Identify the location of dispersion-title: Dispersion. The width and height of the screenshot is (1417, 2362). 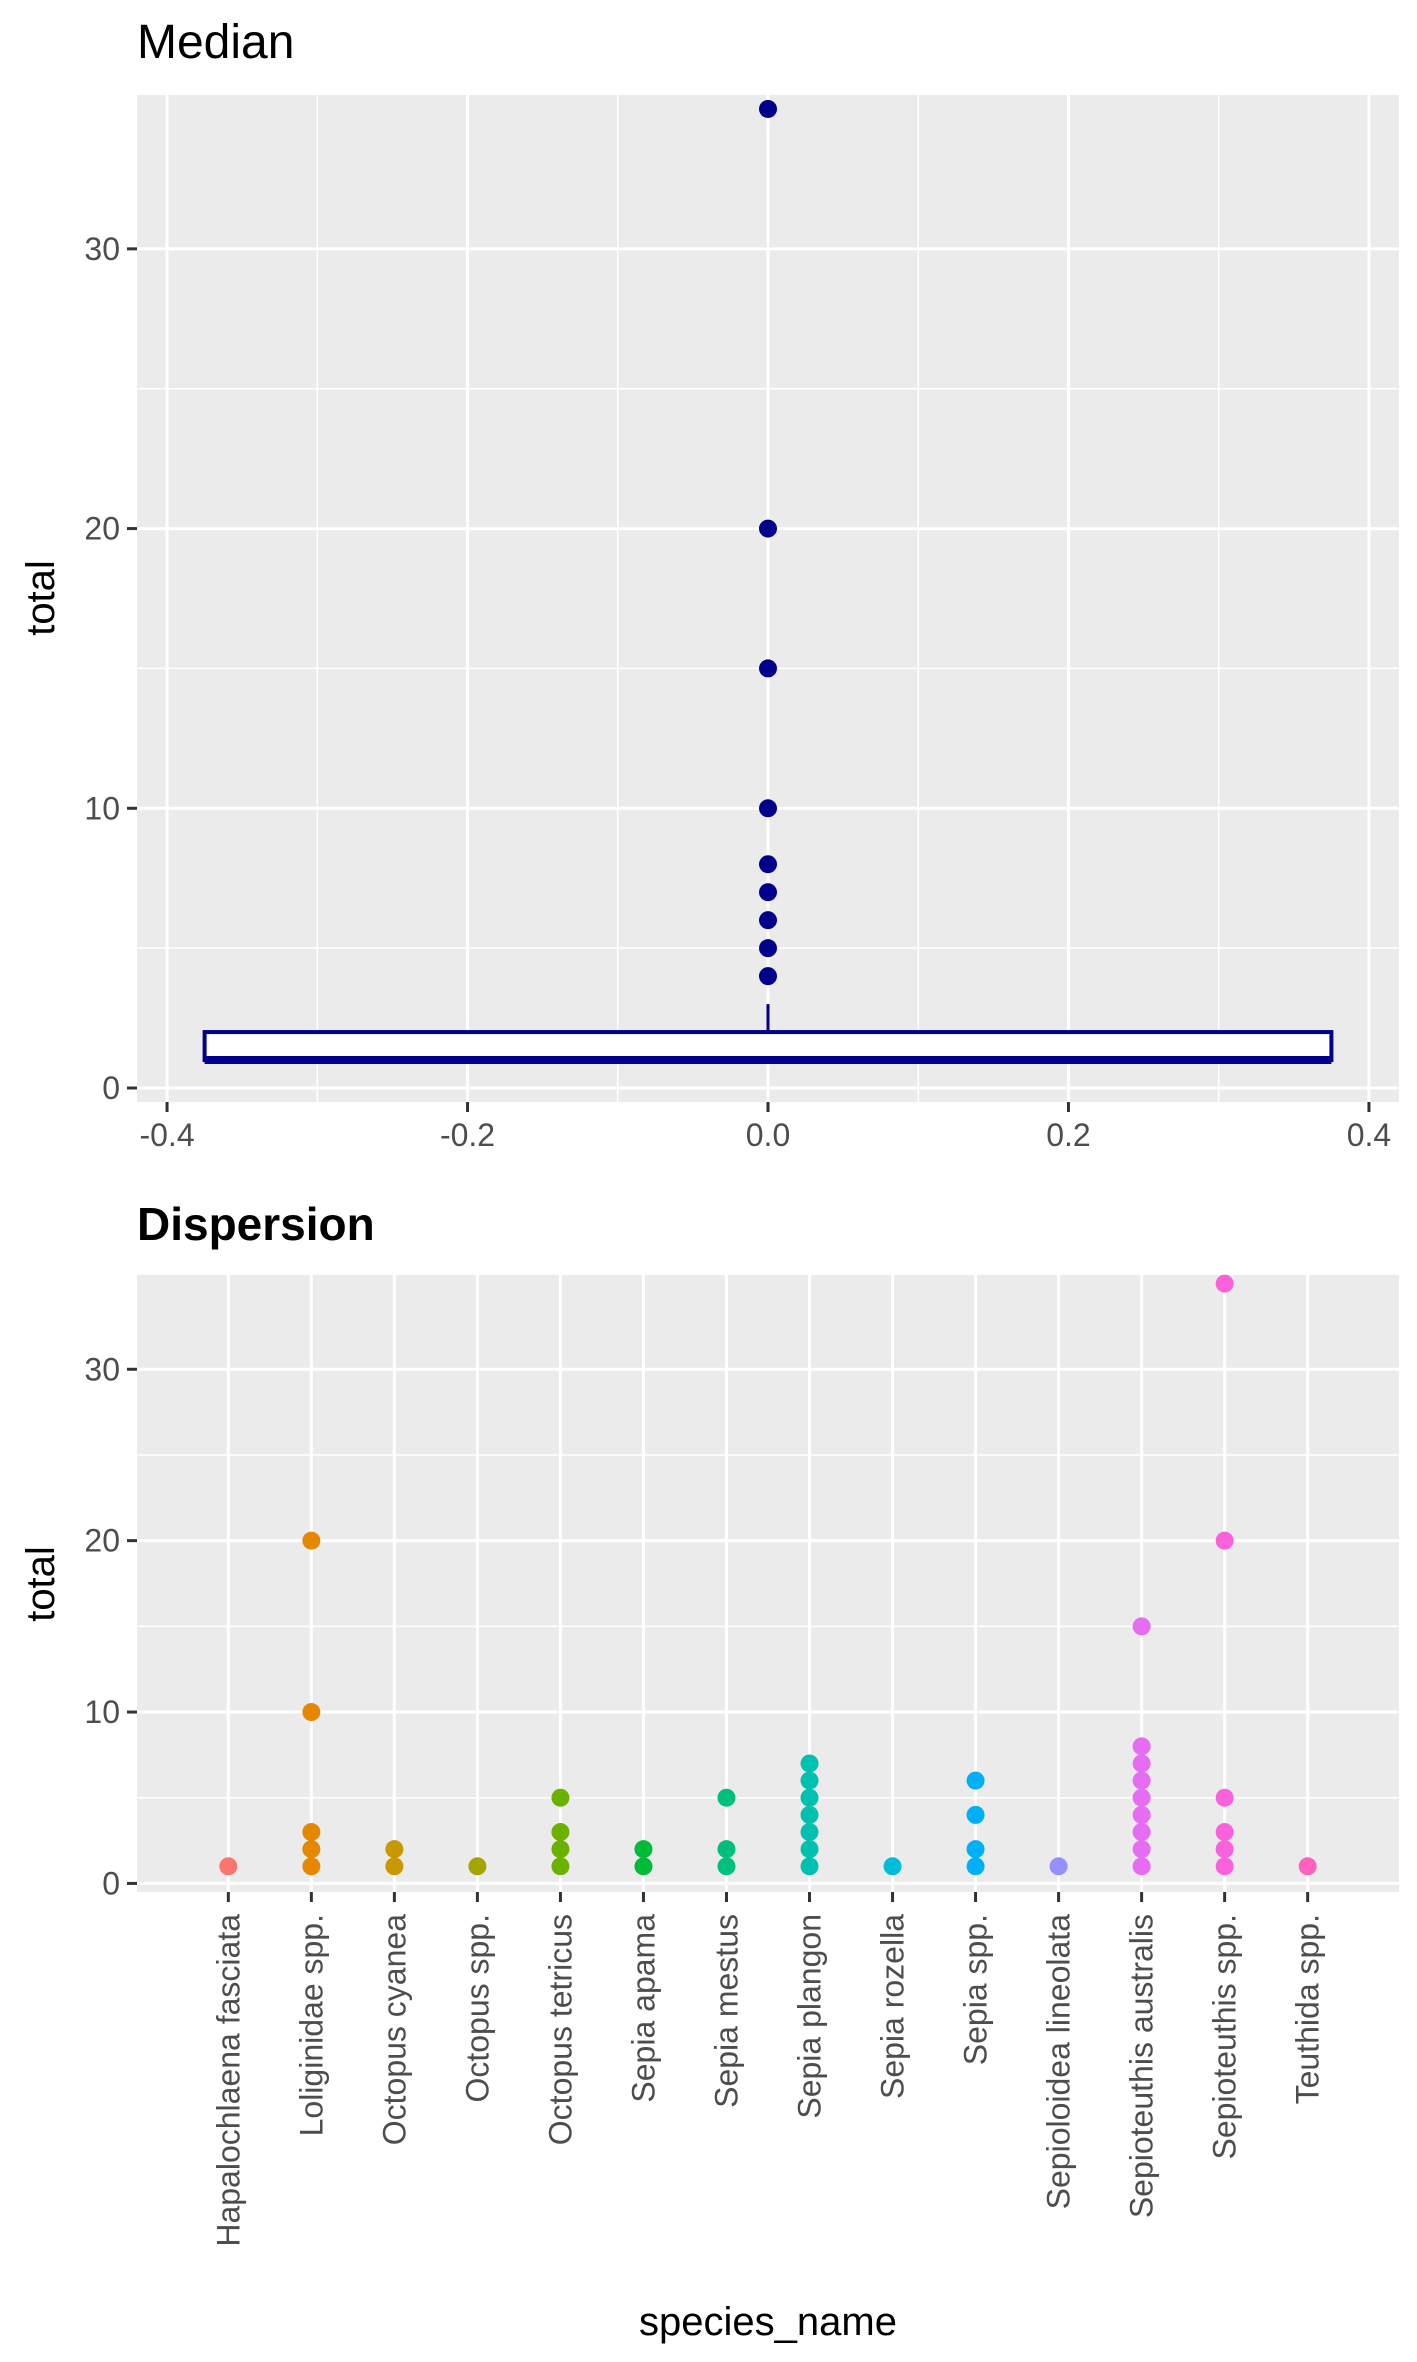
(256, 1224).